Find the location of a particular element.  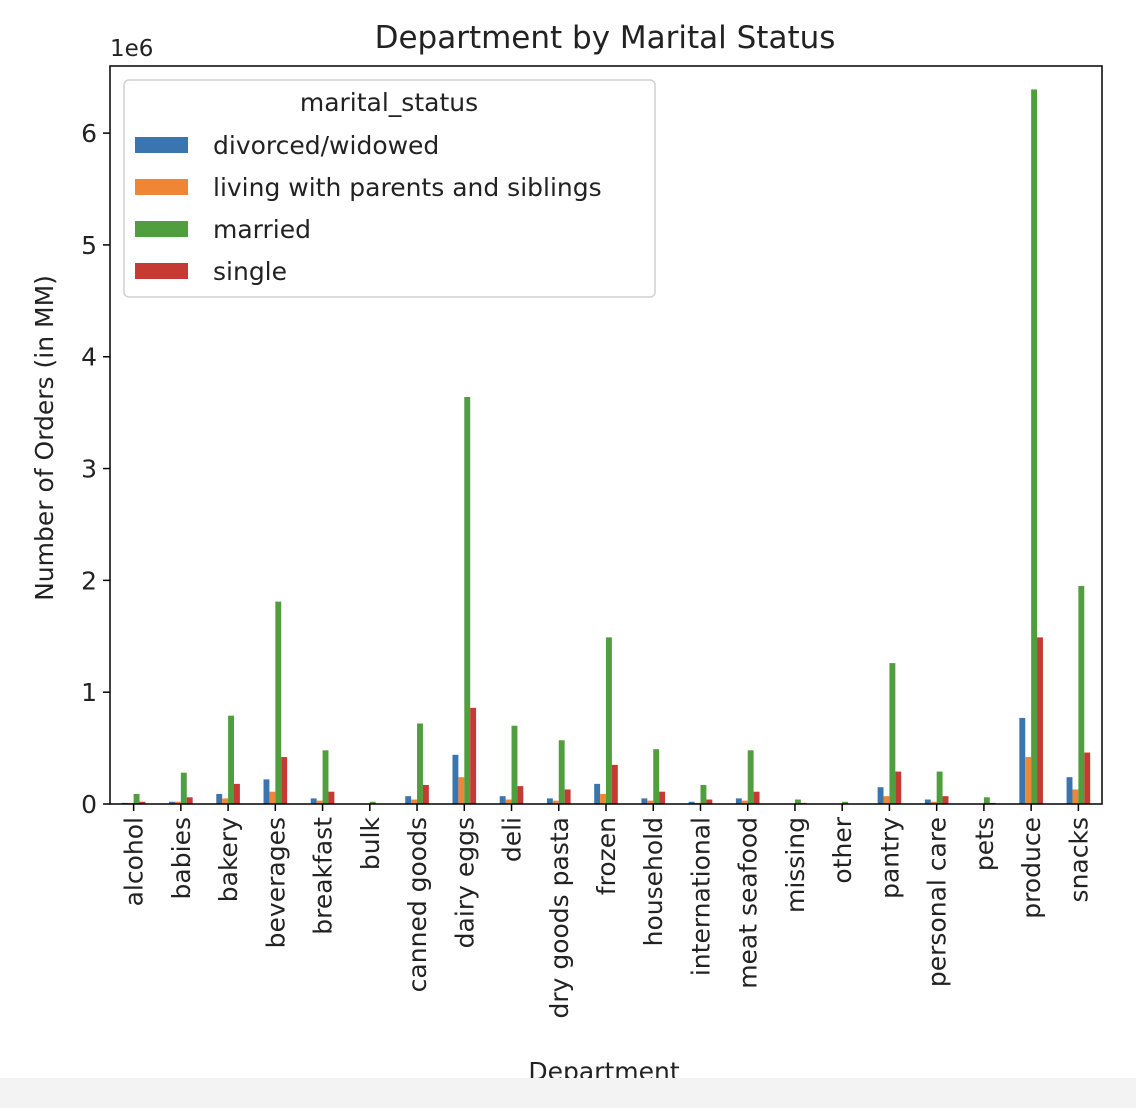

y-tick-label: 1 is located at coordinates (89, 692).